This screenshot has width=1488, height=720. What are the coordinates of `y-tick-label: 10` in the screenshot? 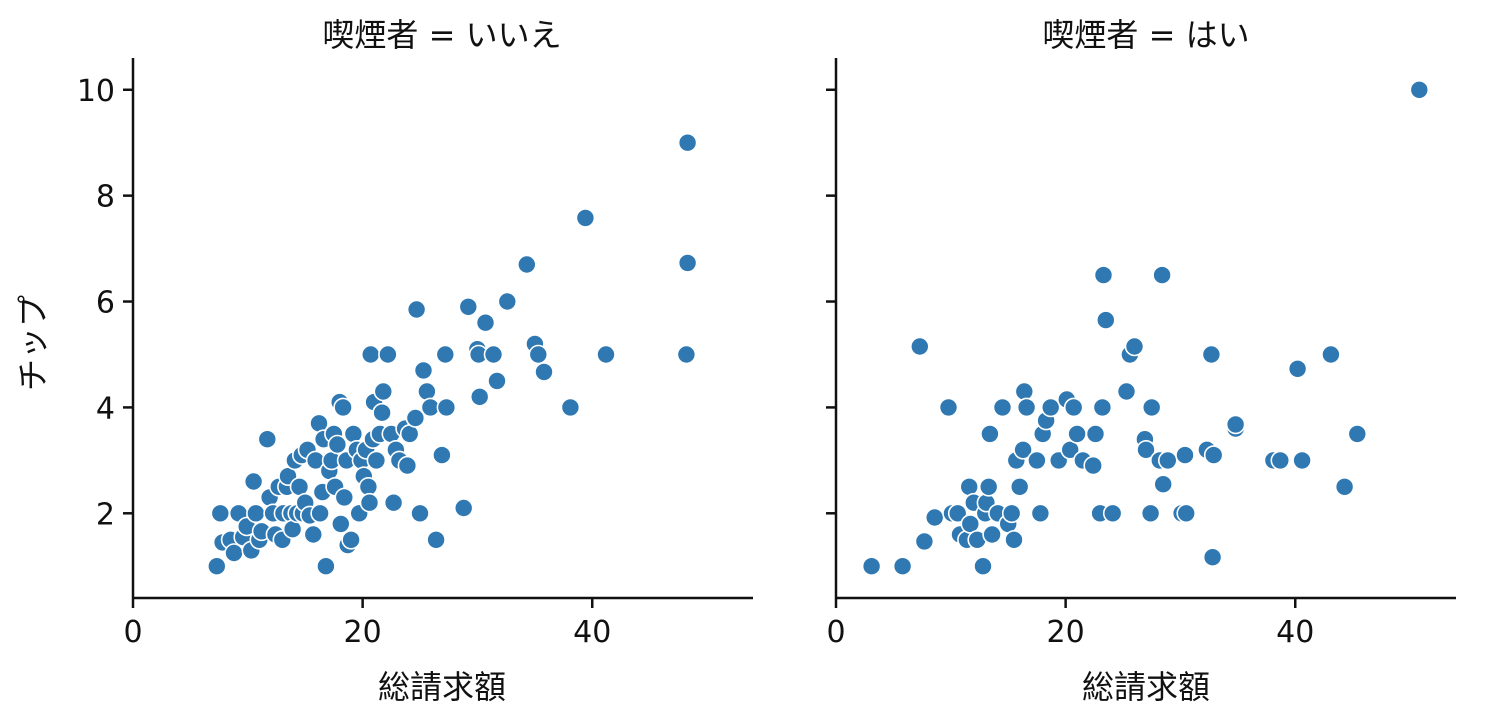 It's located at (96, 91).